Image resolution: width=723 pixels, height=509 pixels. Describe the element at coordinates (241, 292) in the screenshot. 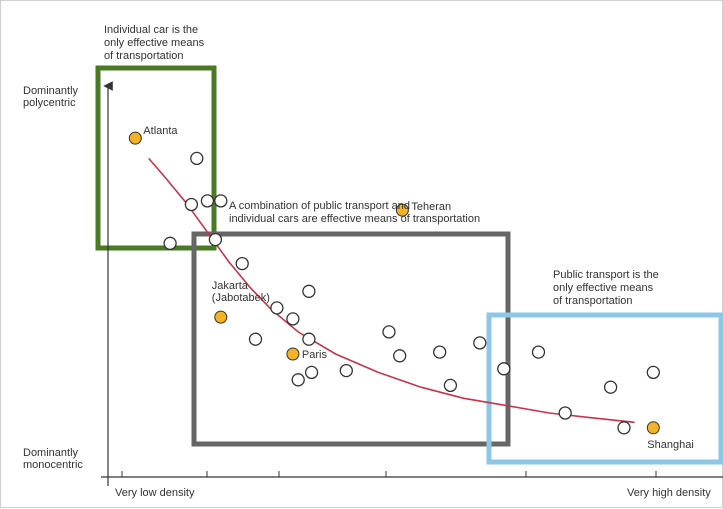

I see `city-label-jakarta: Jakarta (Jabotabek)` at that location.